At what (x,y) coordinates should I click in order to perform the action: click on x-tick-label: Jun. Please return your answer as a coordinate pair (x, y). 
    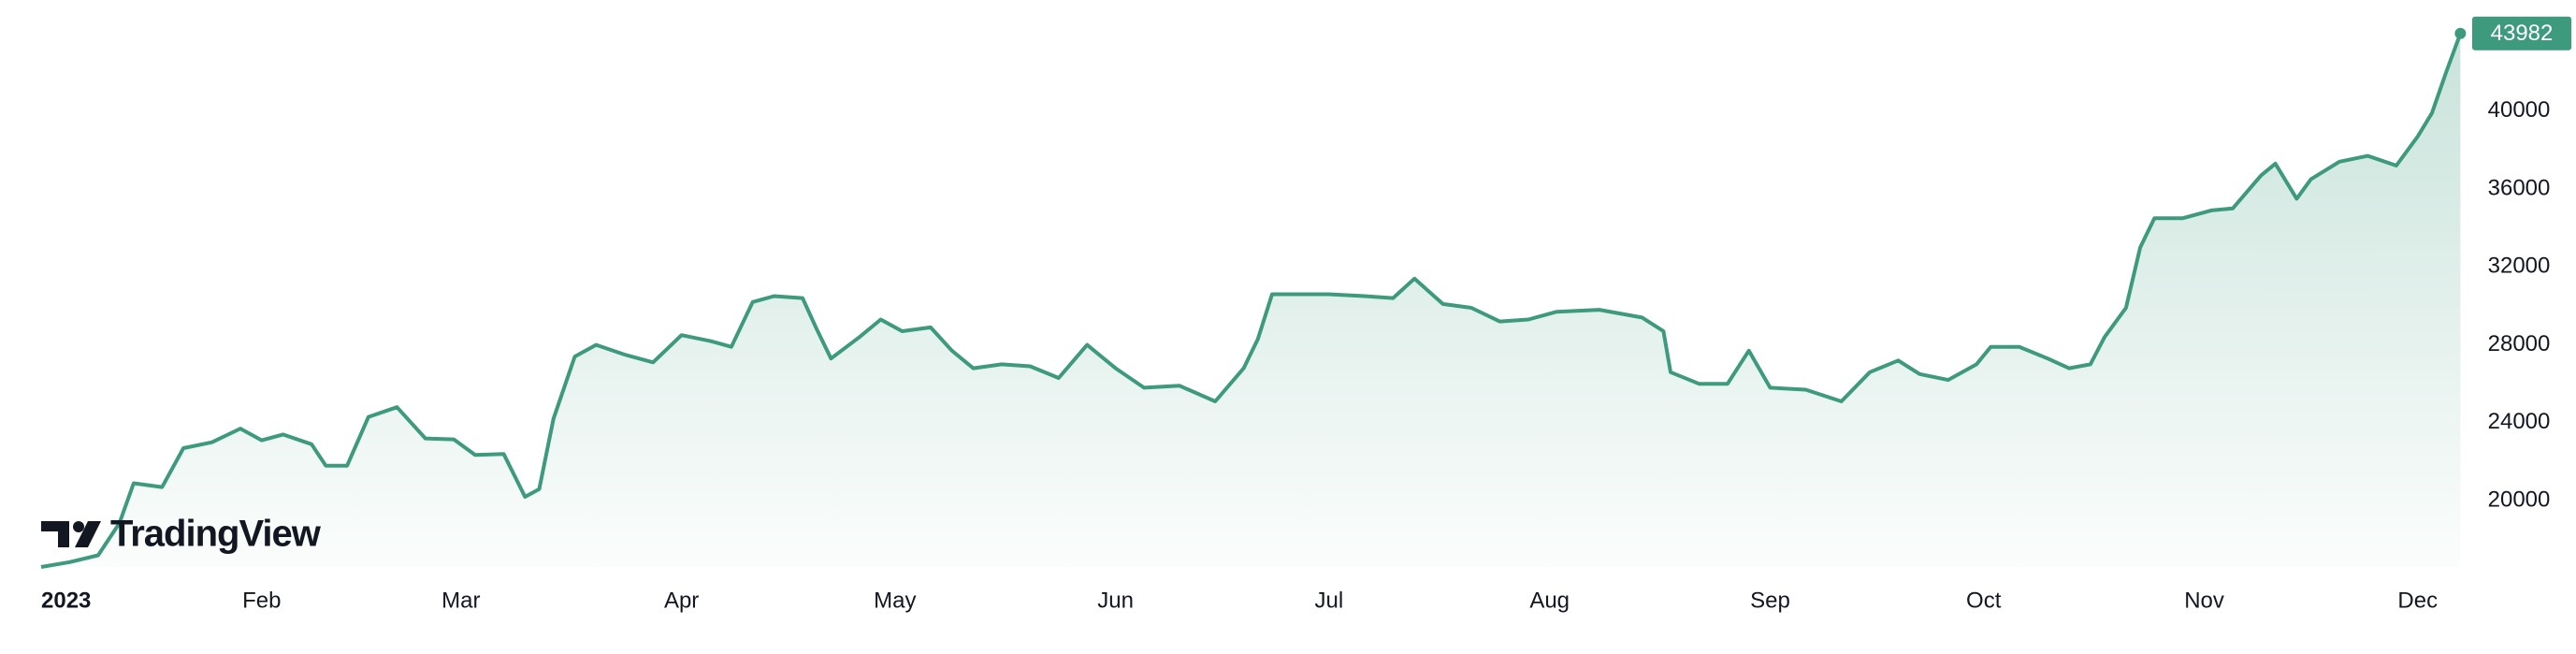
    Looking at the image, I should click on (1115, 600).